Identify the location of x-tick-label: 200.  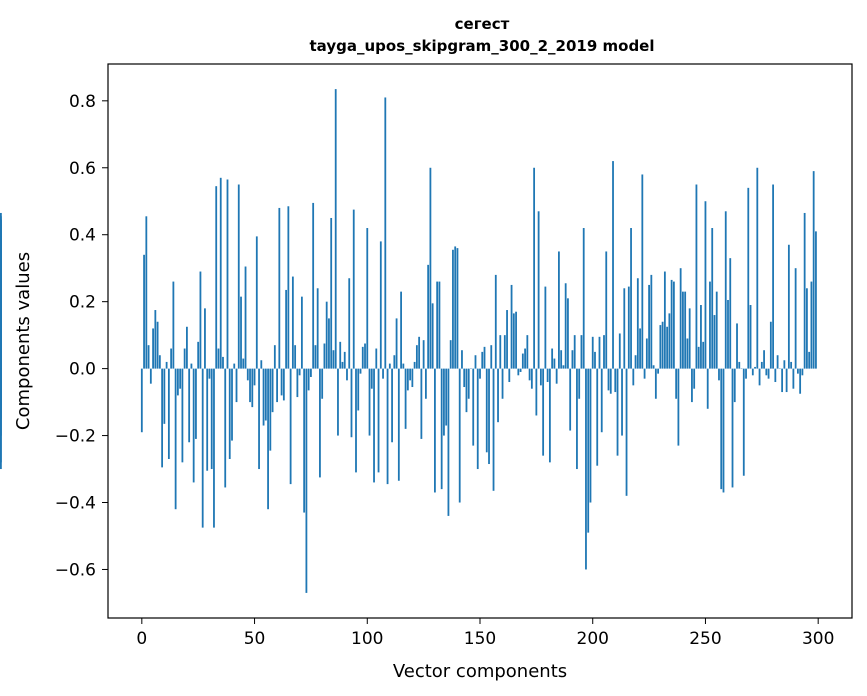
(593, 639).